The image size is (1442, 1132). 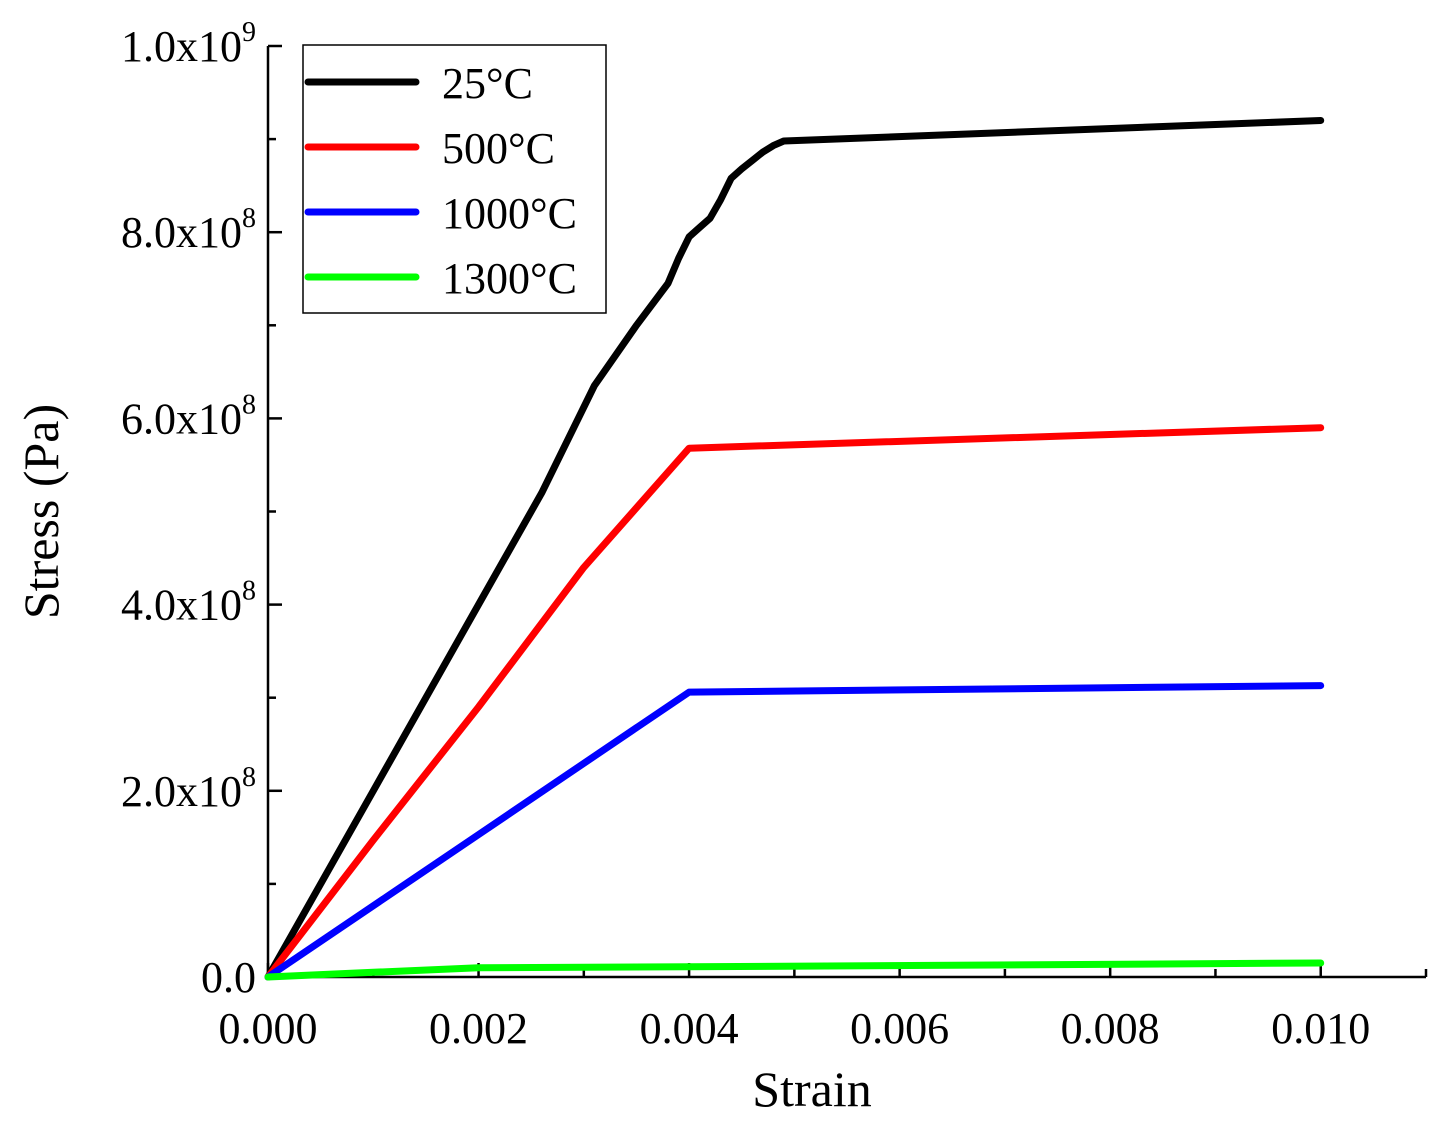 I want to click on legend: 25°C 500°C 1000°C 1300°C, so click(x=454, y=179).